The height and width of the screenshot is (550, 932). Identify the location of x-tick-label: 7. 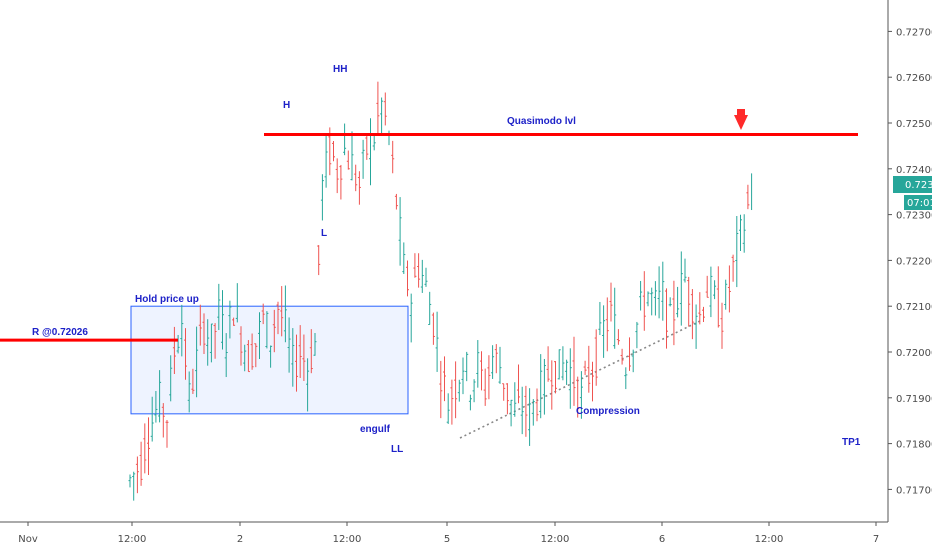
(876, 539).